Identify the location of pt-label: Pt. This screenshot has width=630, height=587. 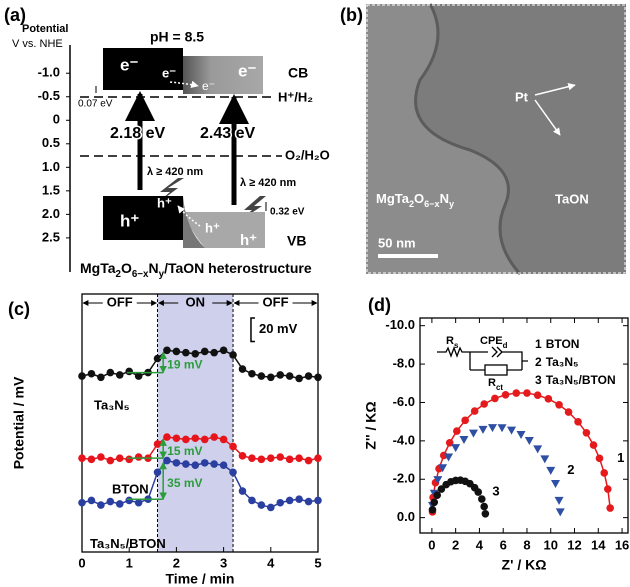
(522, 96).